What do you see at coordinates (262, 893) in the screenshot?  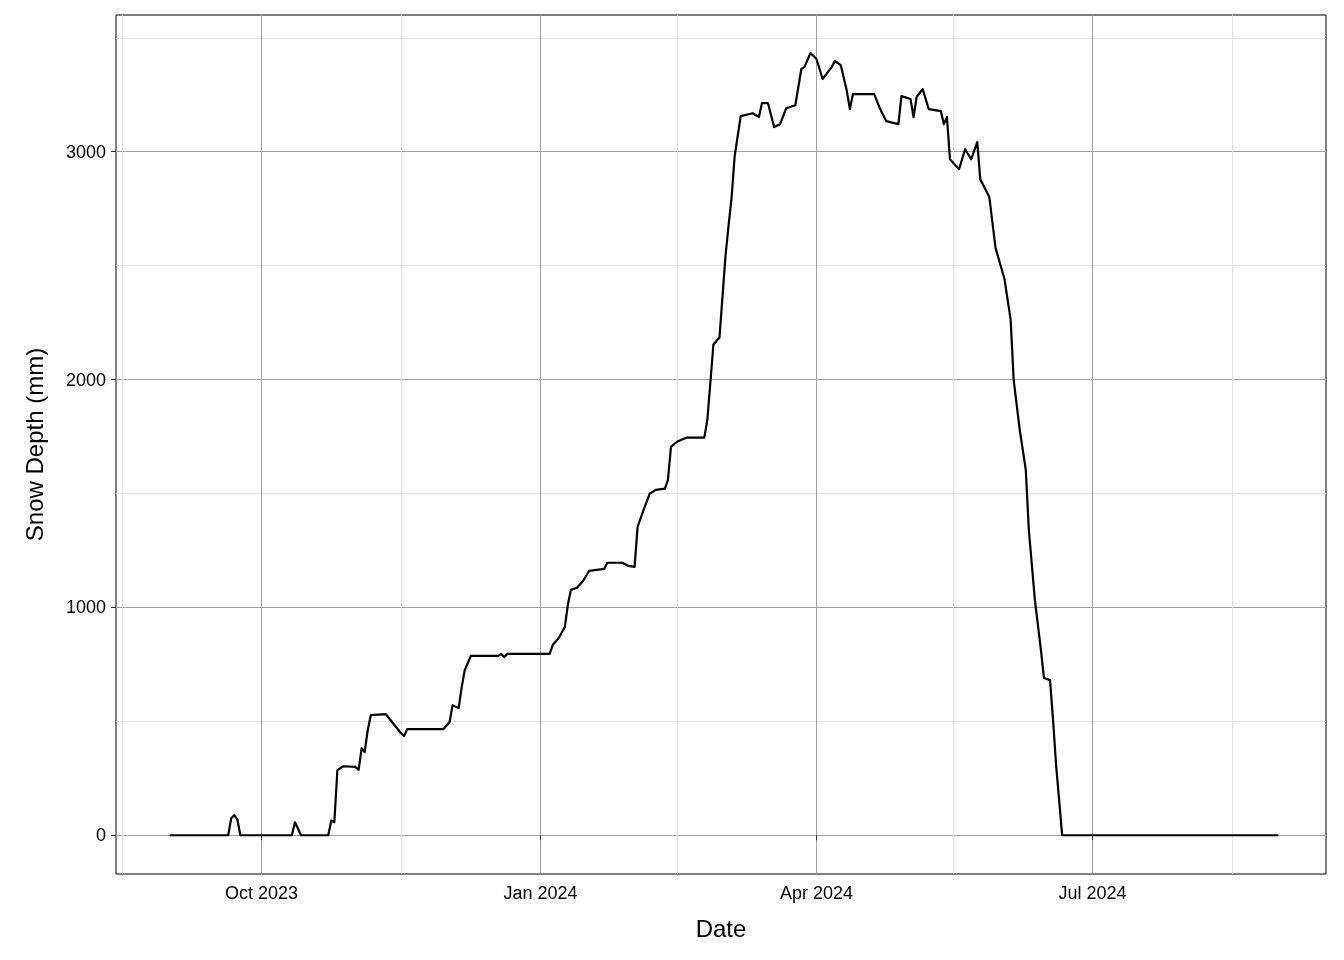 I see `x-tick-label: Oct 2023` at bounding box center [262, 893].